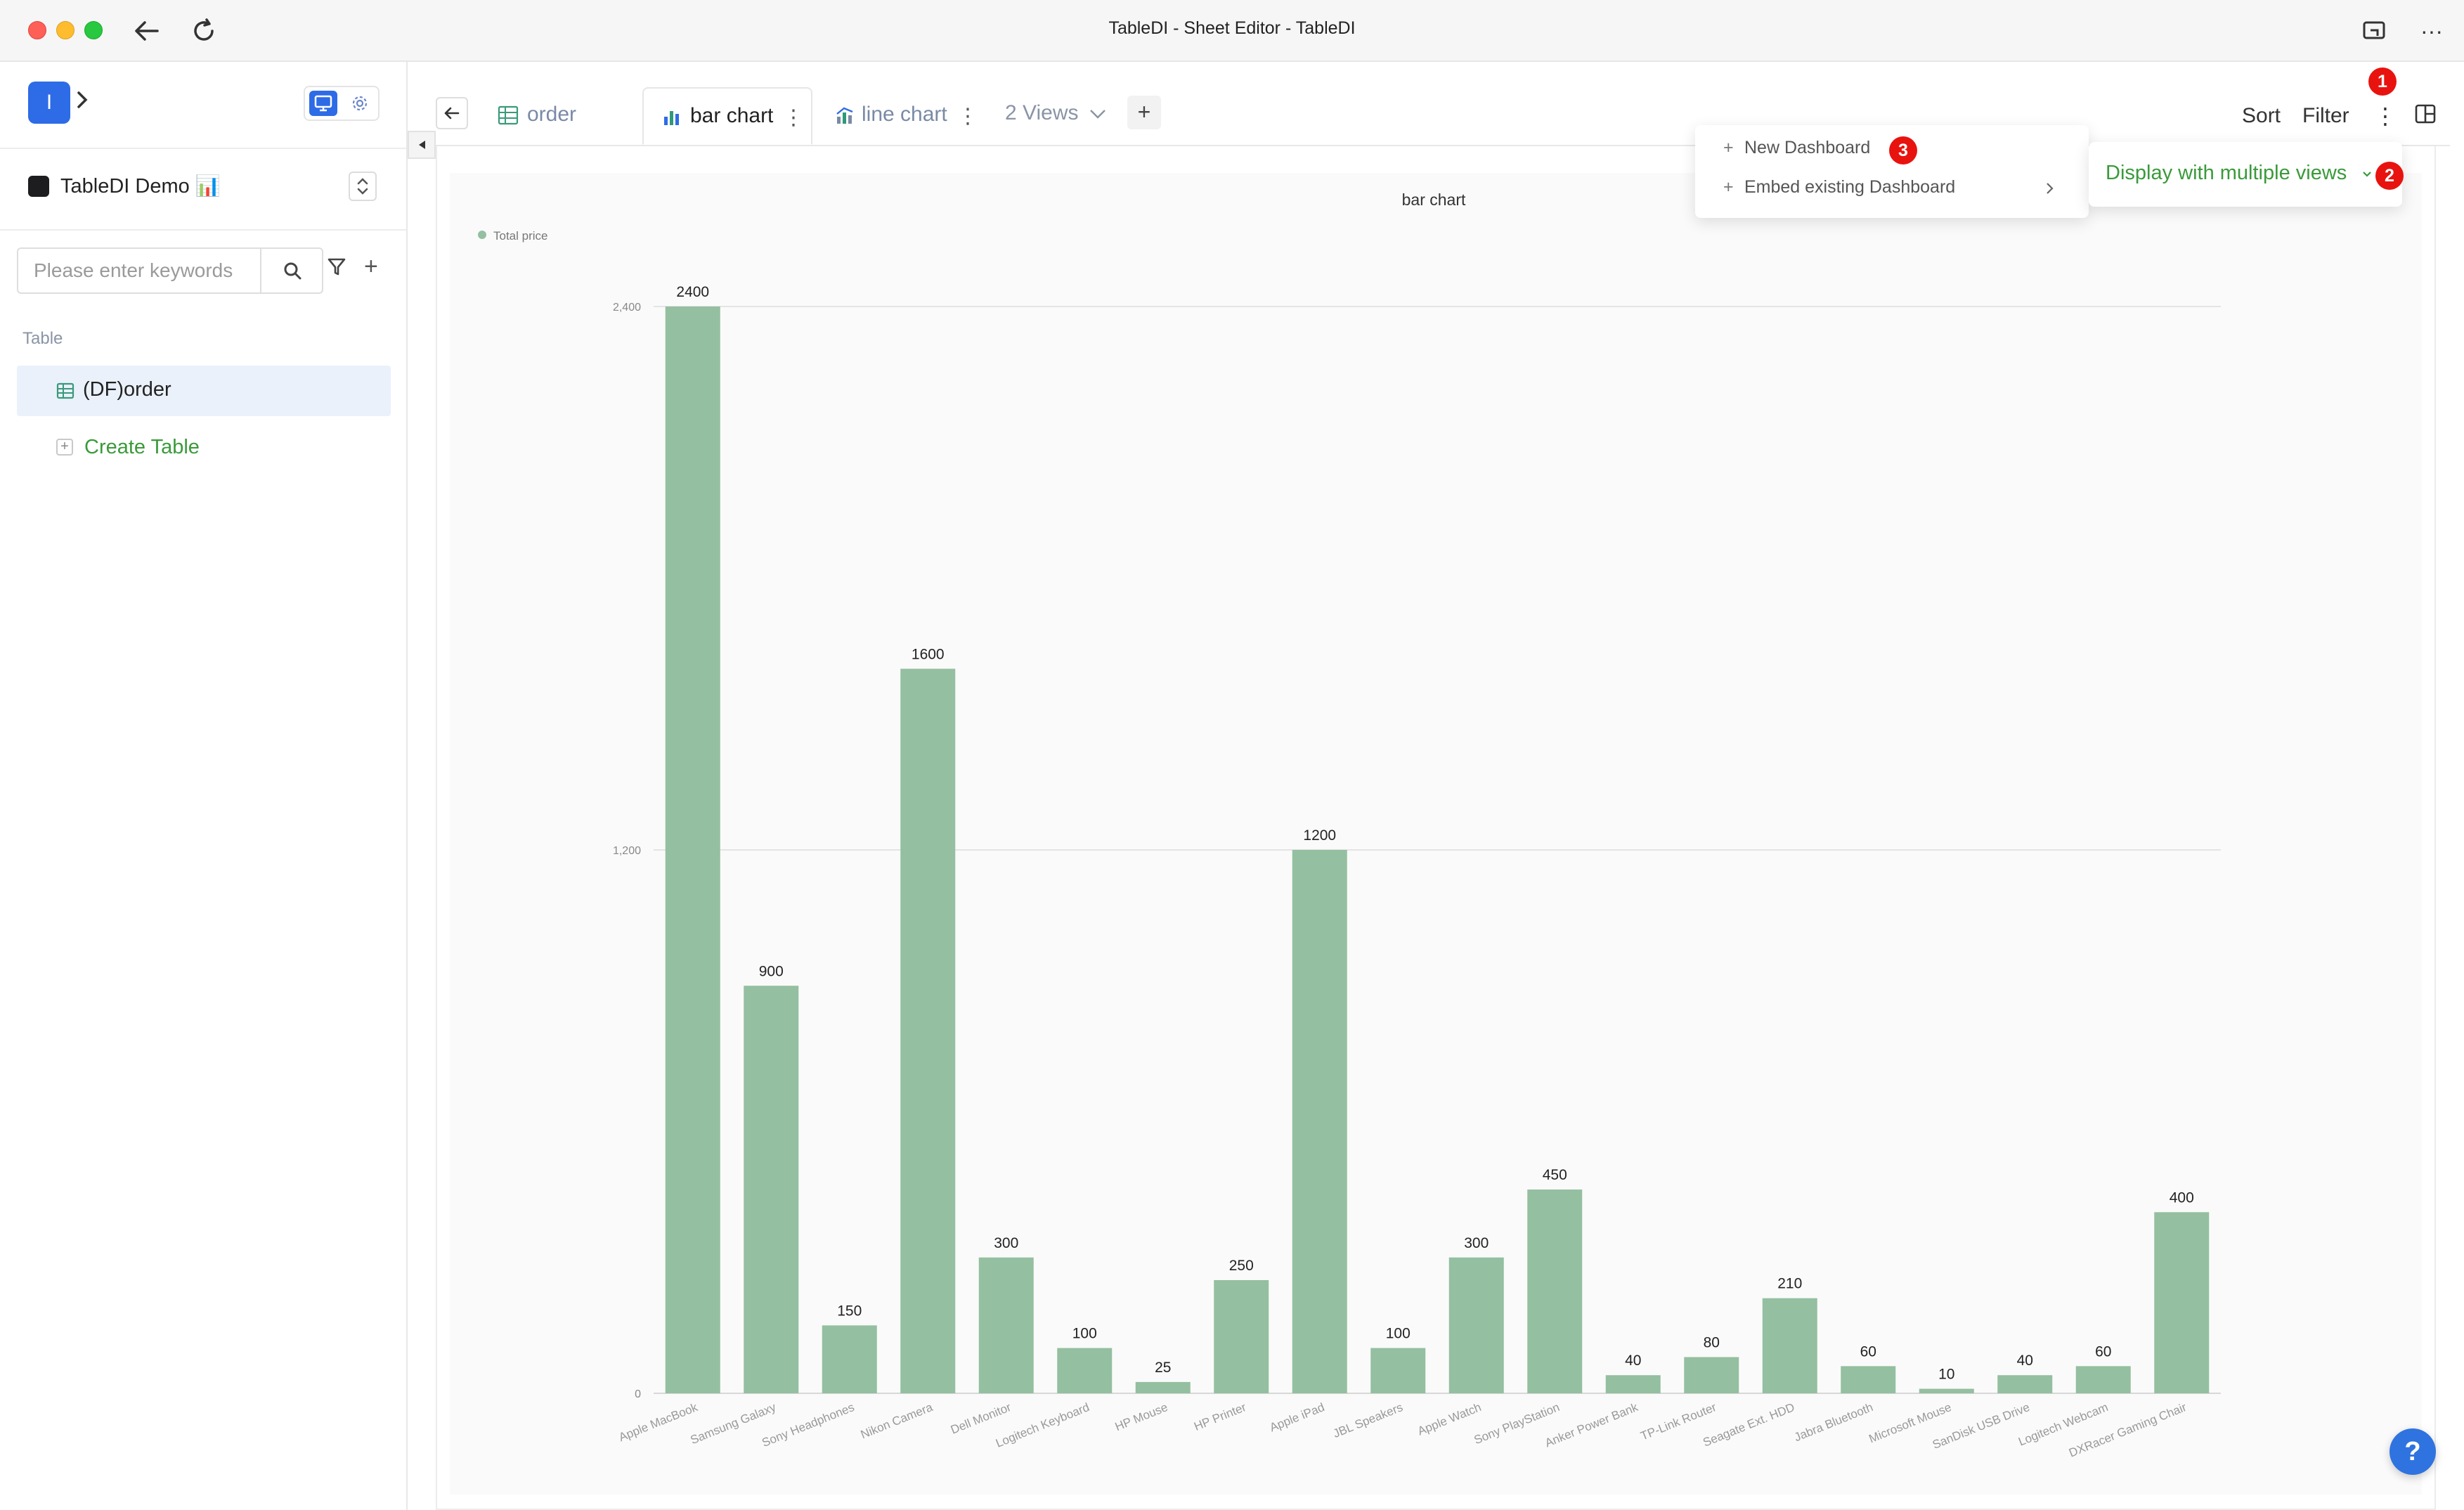 This screenshot has height=1510, width=2464. Describe the element at coordinates (139, 270) in the screenshot. I see `search-input` at that location.